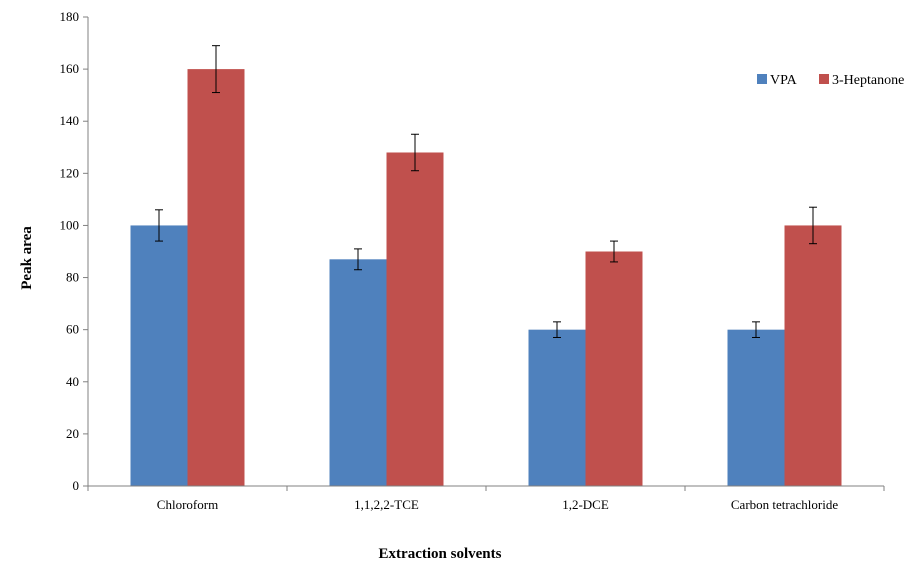 The width and height of the screenshot is (920, 565). I want to click on x-axis-title: Extraction solvents, so click(440, 554).